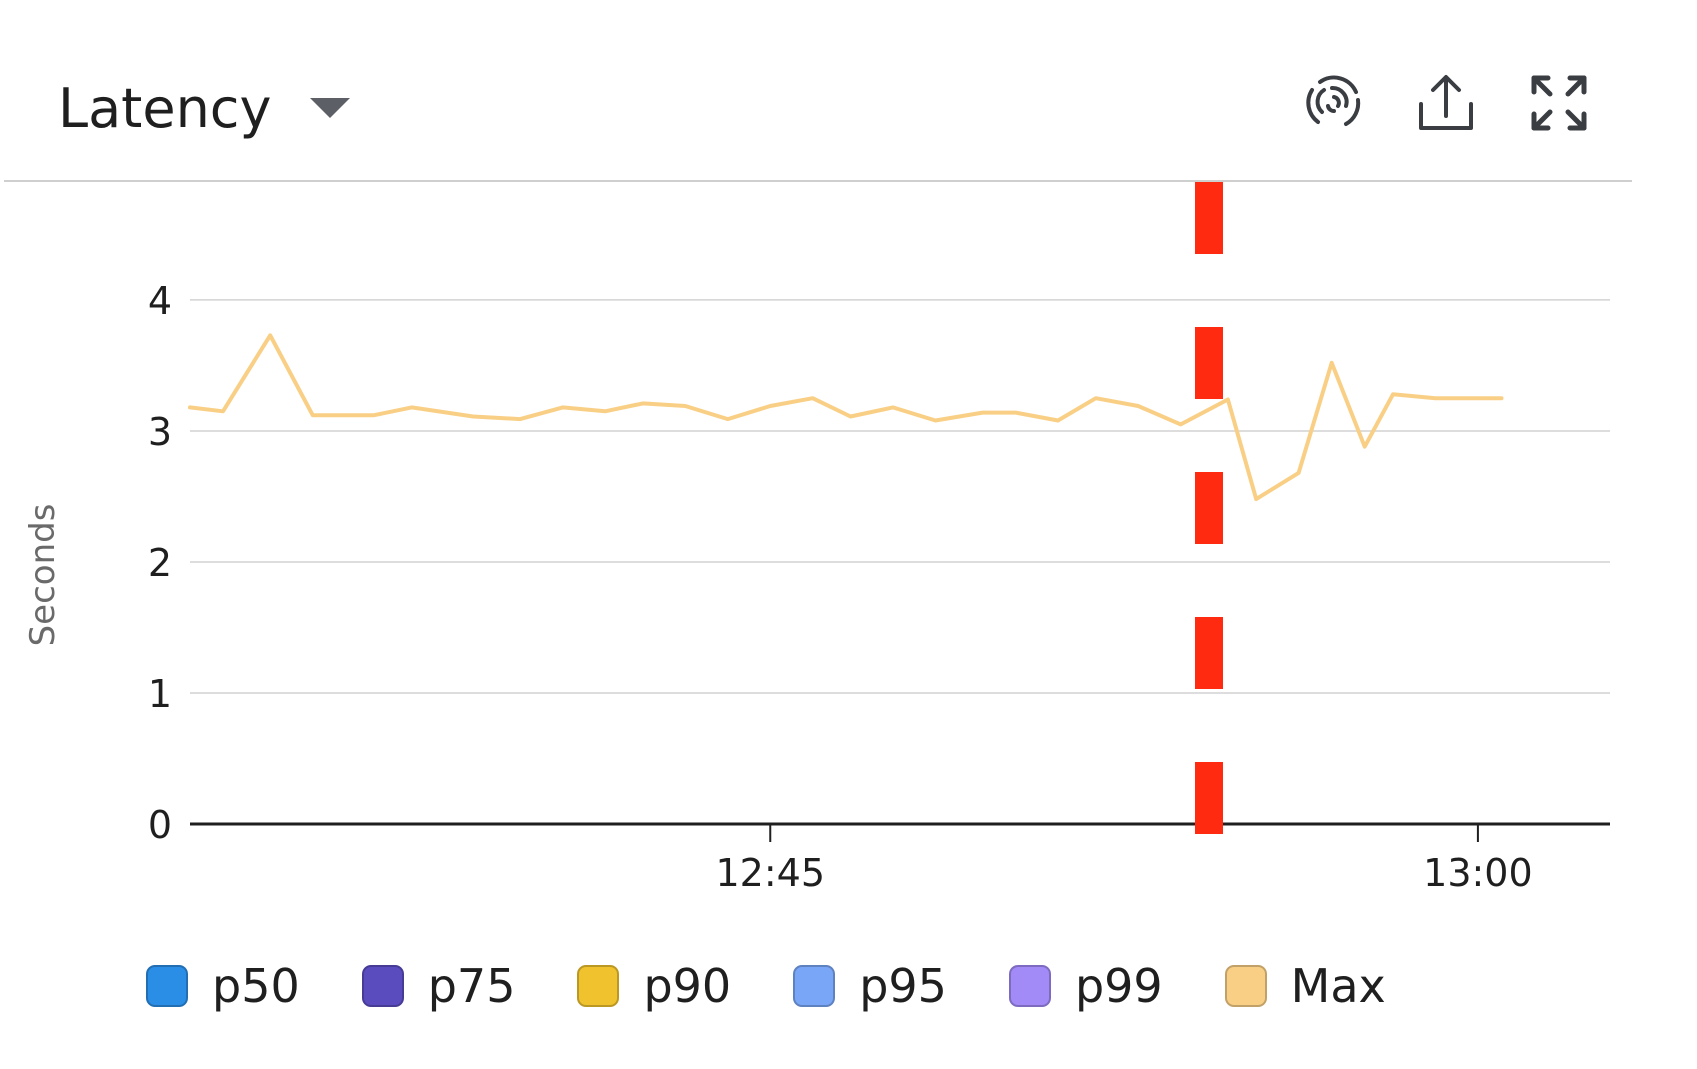 This screenshot has width=1697, height=1069. I want to click on fingerprint-icon, so click(1333, 103).